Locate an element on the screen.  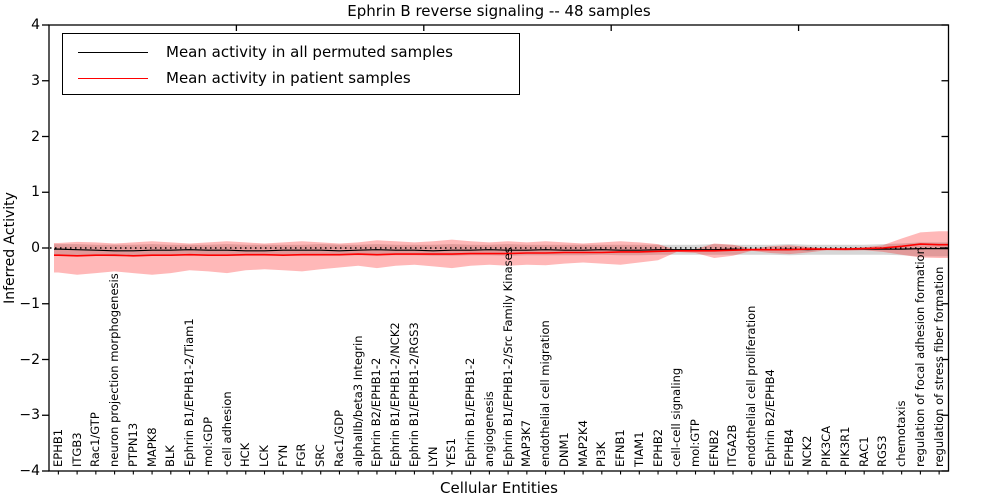
series-line-patient is located at coordinates (501, 250).